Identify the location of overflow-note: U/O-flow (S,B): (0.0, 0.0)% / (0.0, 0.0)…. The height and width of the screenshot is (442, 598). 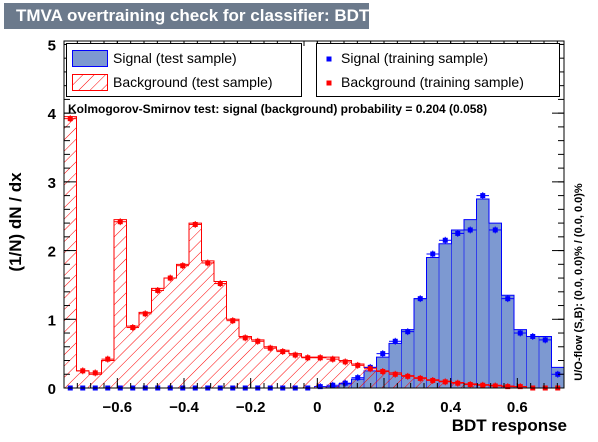
(579, 282).